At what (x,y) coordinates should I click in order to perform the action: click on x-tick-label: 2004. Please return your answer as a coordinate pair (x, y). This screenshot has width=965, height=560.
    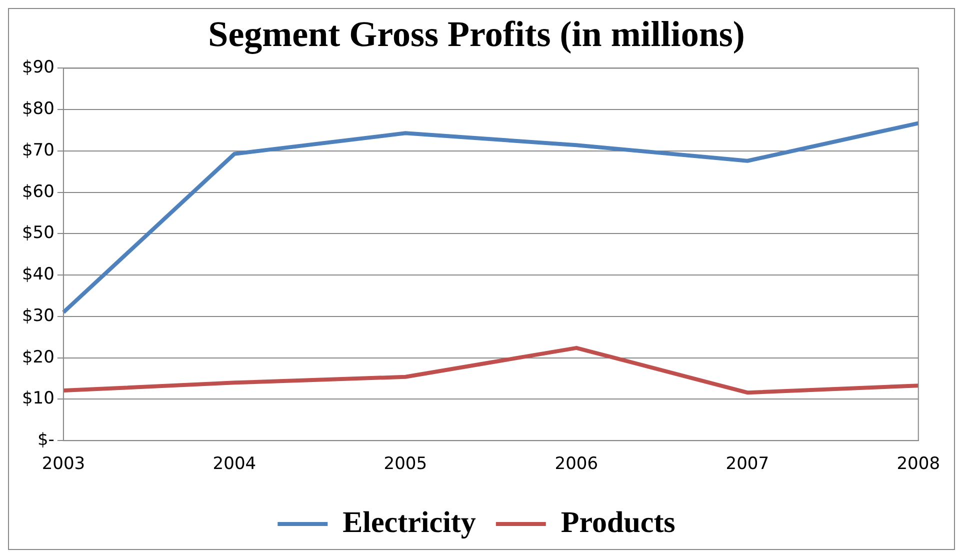
    Looking at the image, I should click on (234, 464).